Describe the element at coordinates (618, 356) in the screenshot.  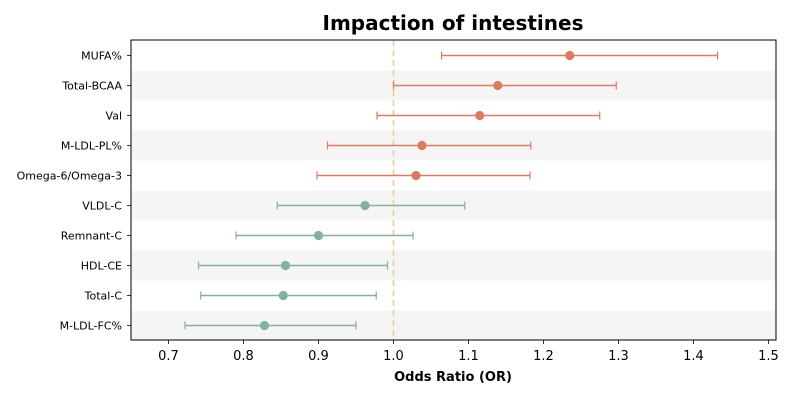
I see `x-tick-label: 1.3` at that location.